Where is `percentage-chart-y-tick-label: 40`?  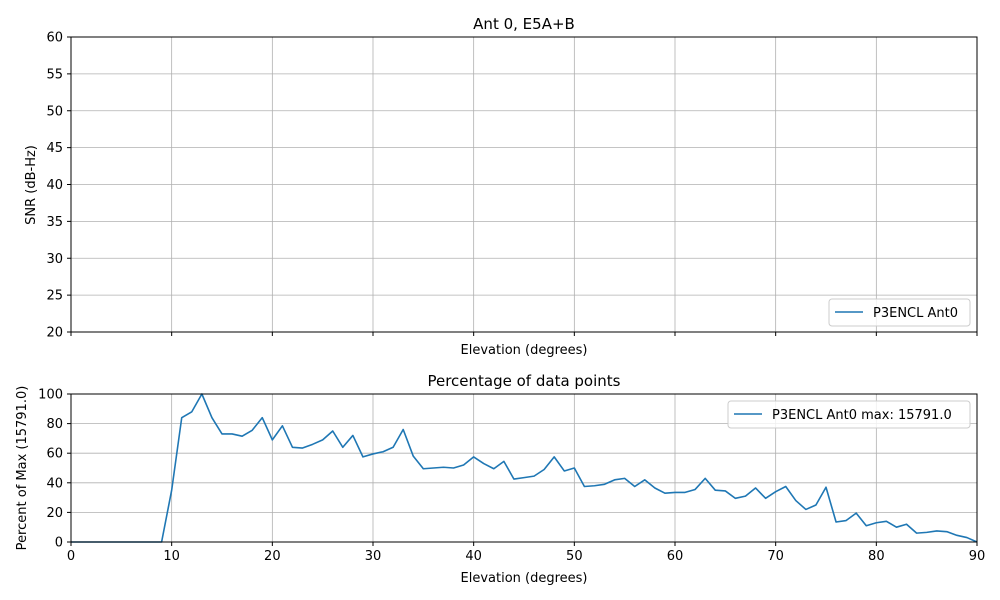
percentage-chart-y-tick-label: 40 is located at coordinates (54, 483).